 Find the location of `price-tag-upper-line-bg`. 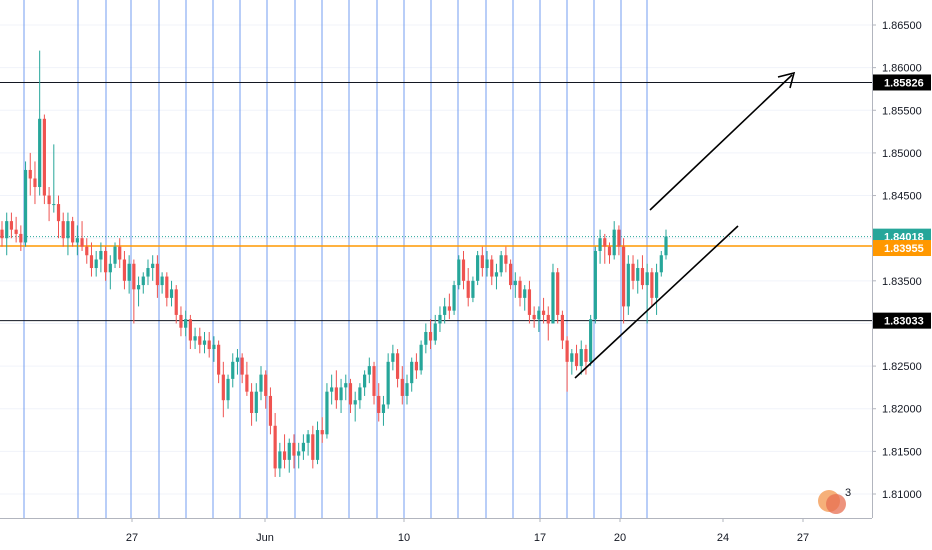

price-tag-upper-line-bg is located at coordinates (902, 82).